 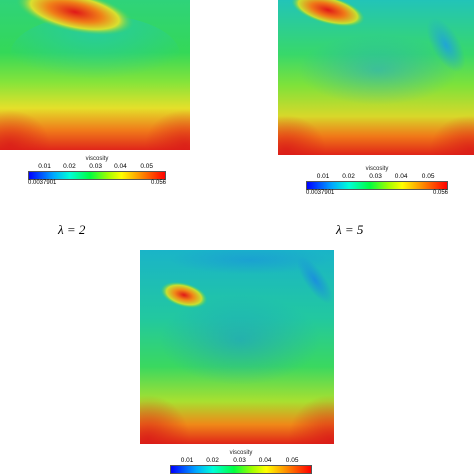 I want to click on color-legend-bottom: viscosity 0.01 0.02 0.03 0.04 0.05, so click(x=241, y=462).